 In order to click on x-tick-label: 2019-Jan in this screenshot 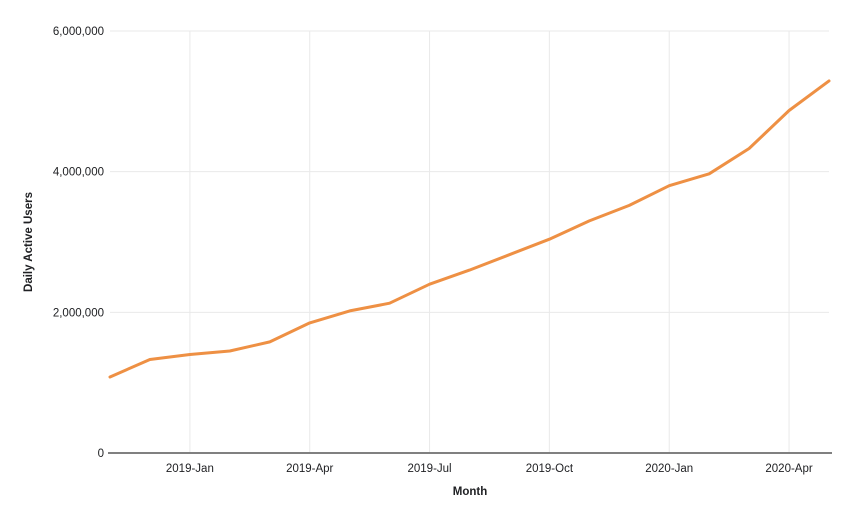, I will do `click(190, 469)`.